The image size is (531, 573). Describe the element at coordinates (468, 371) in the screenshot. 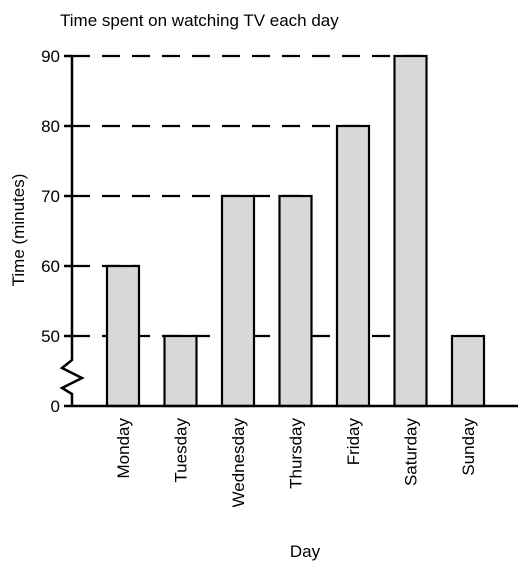

I see `bar-sunday` at that location.